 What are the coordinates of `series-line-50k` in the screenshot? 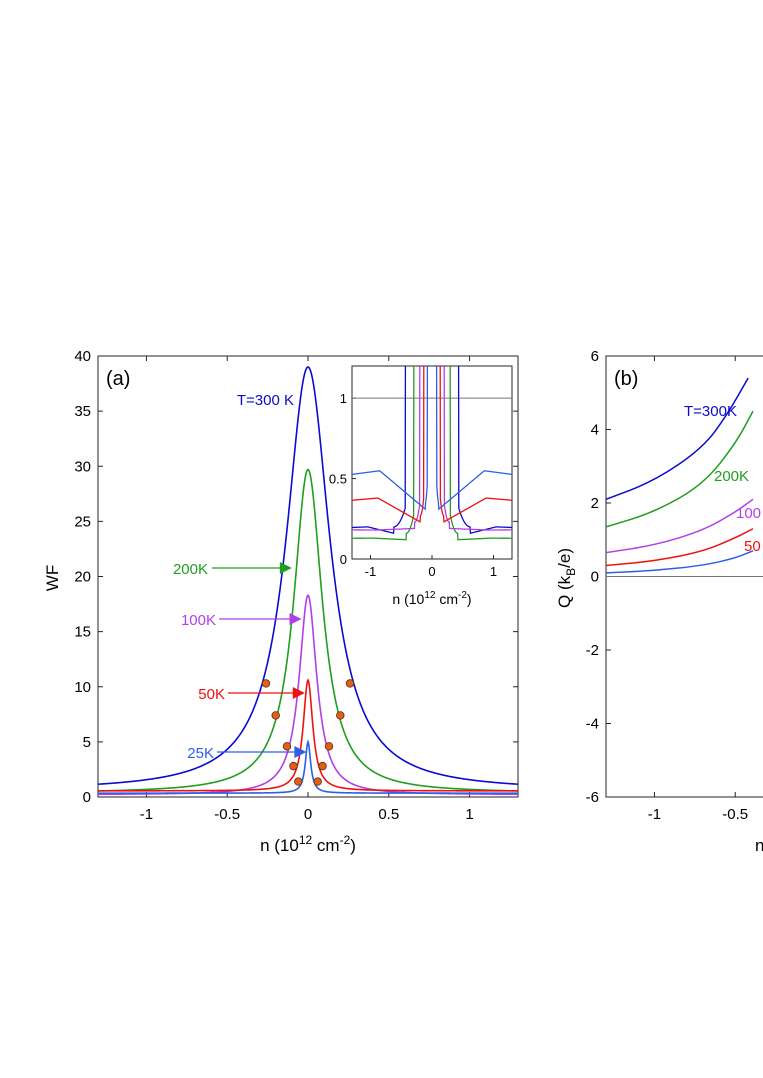 It's located at (308, 735).